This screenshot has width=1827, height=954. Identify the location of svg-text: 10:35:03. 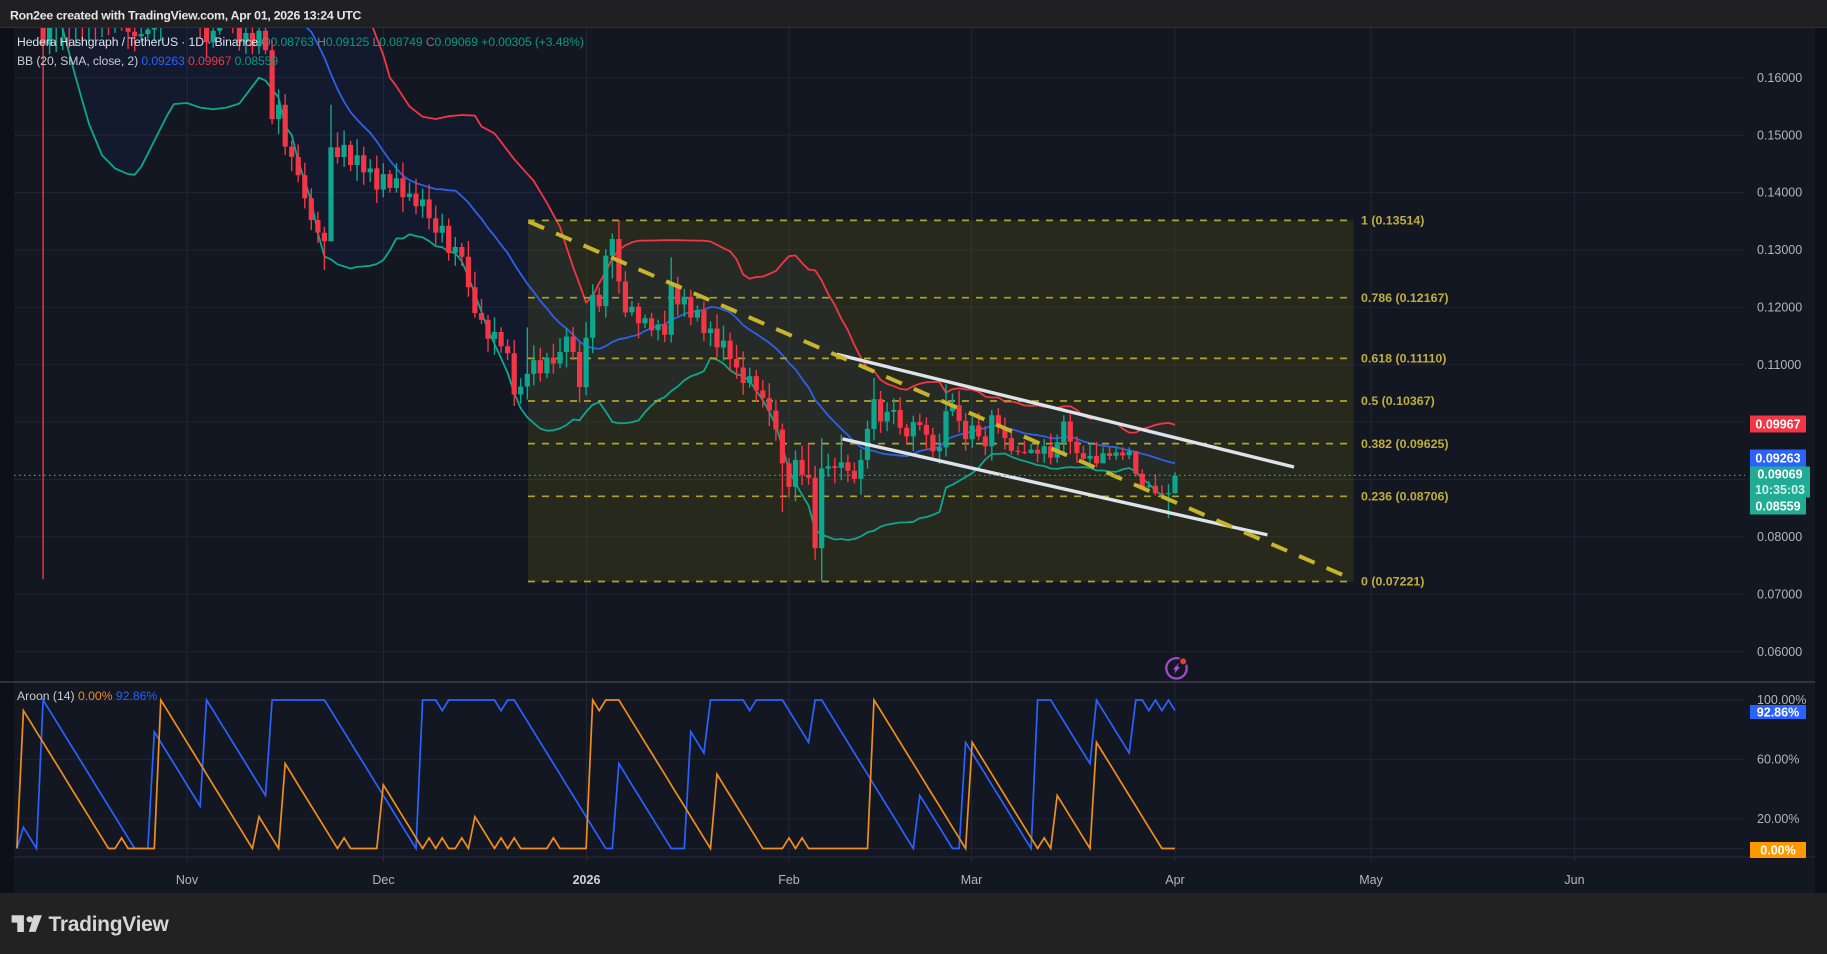
(1780, 490).